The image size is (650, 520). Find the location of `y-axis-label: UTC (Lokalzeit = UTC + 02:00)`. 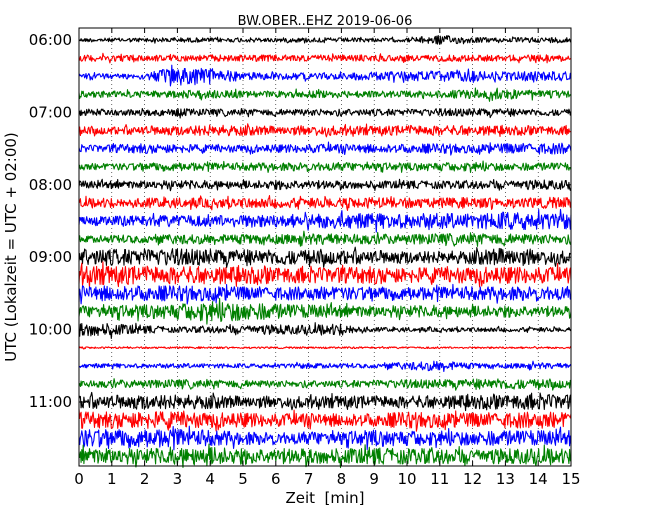

y-axis-label: UTC (Lokalzeit = UTC + 02:00) is located at coordinates (11, 247).